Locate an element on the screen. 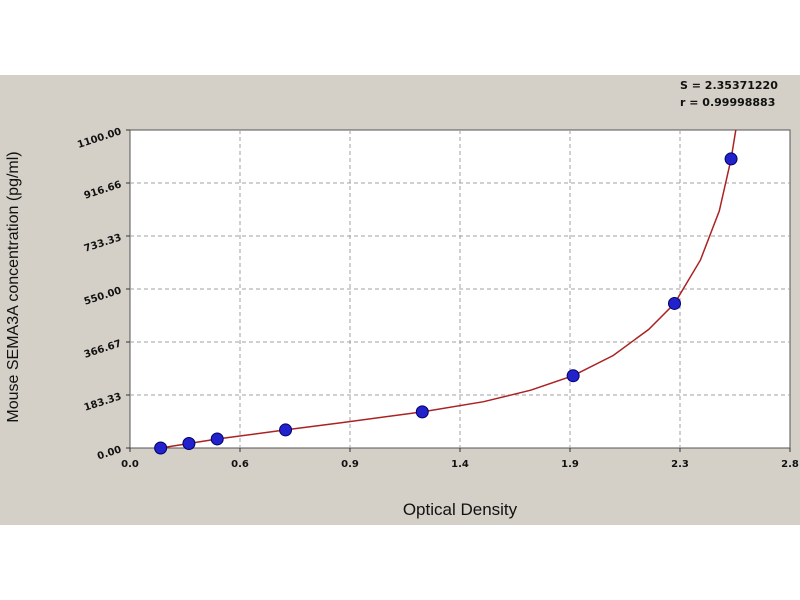 Image resolution: width=800 pixels, height=600 pixels. fit-stat-label: r = 0.99998883 is located at coordinates (727, 102).